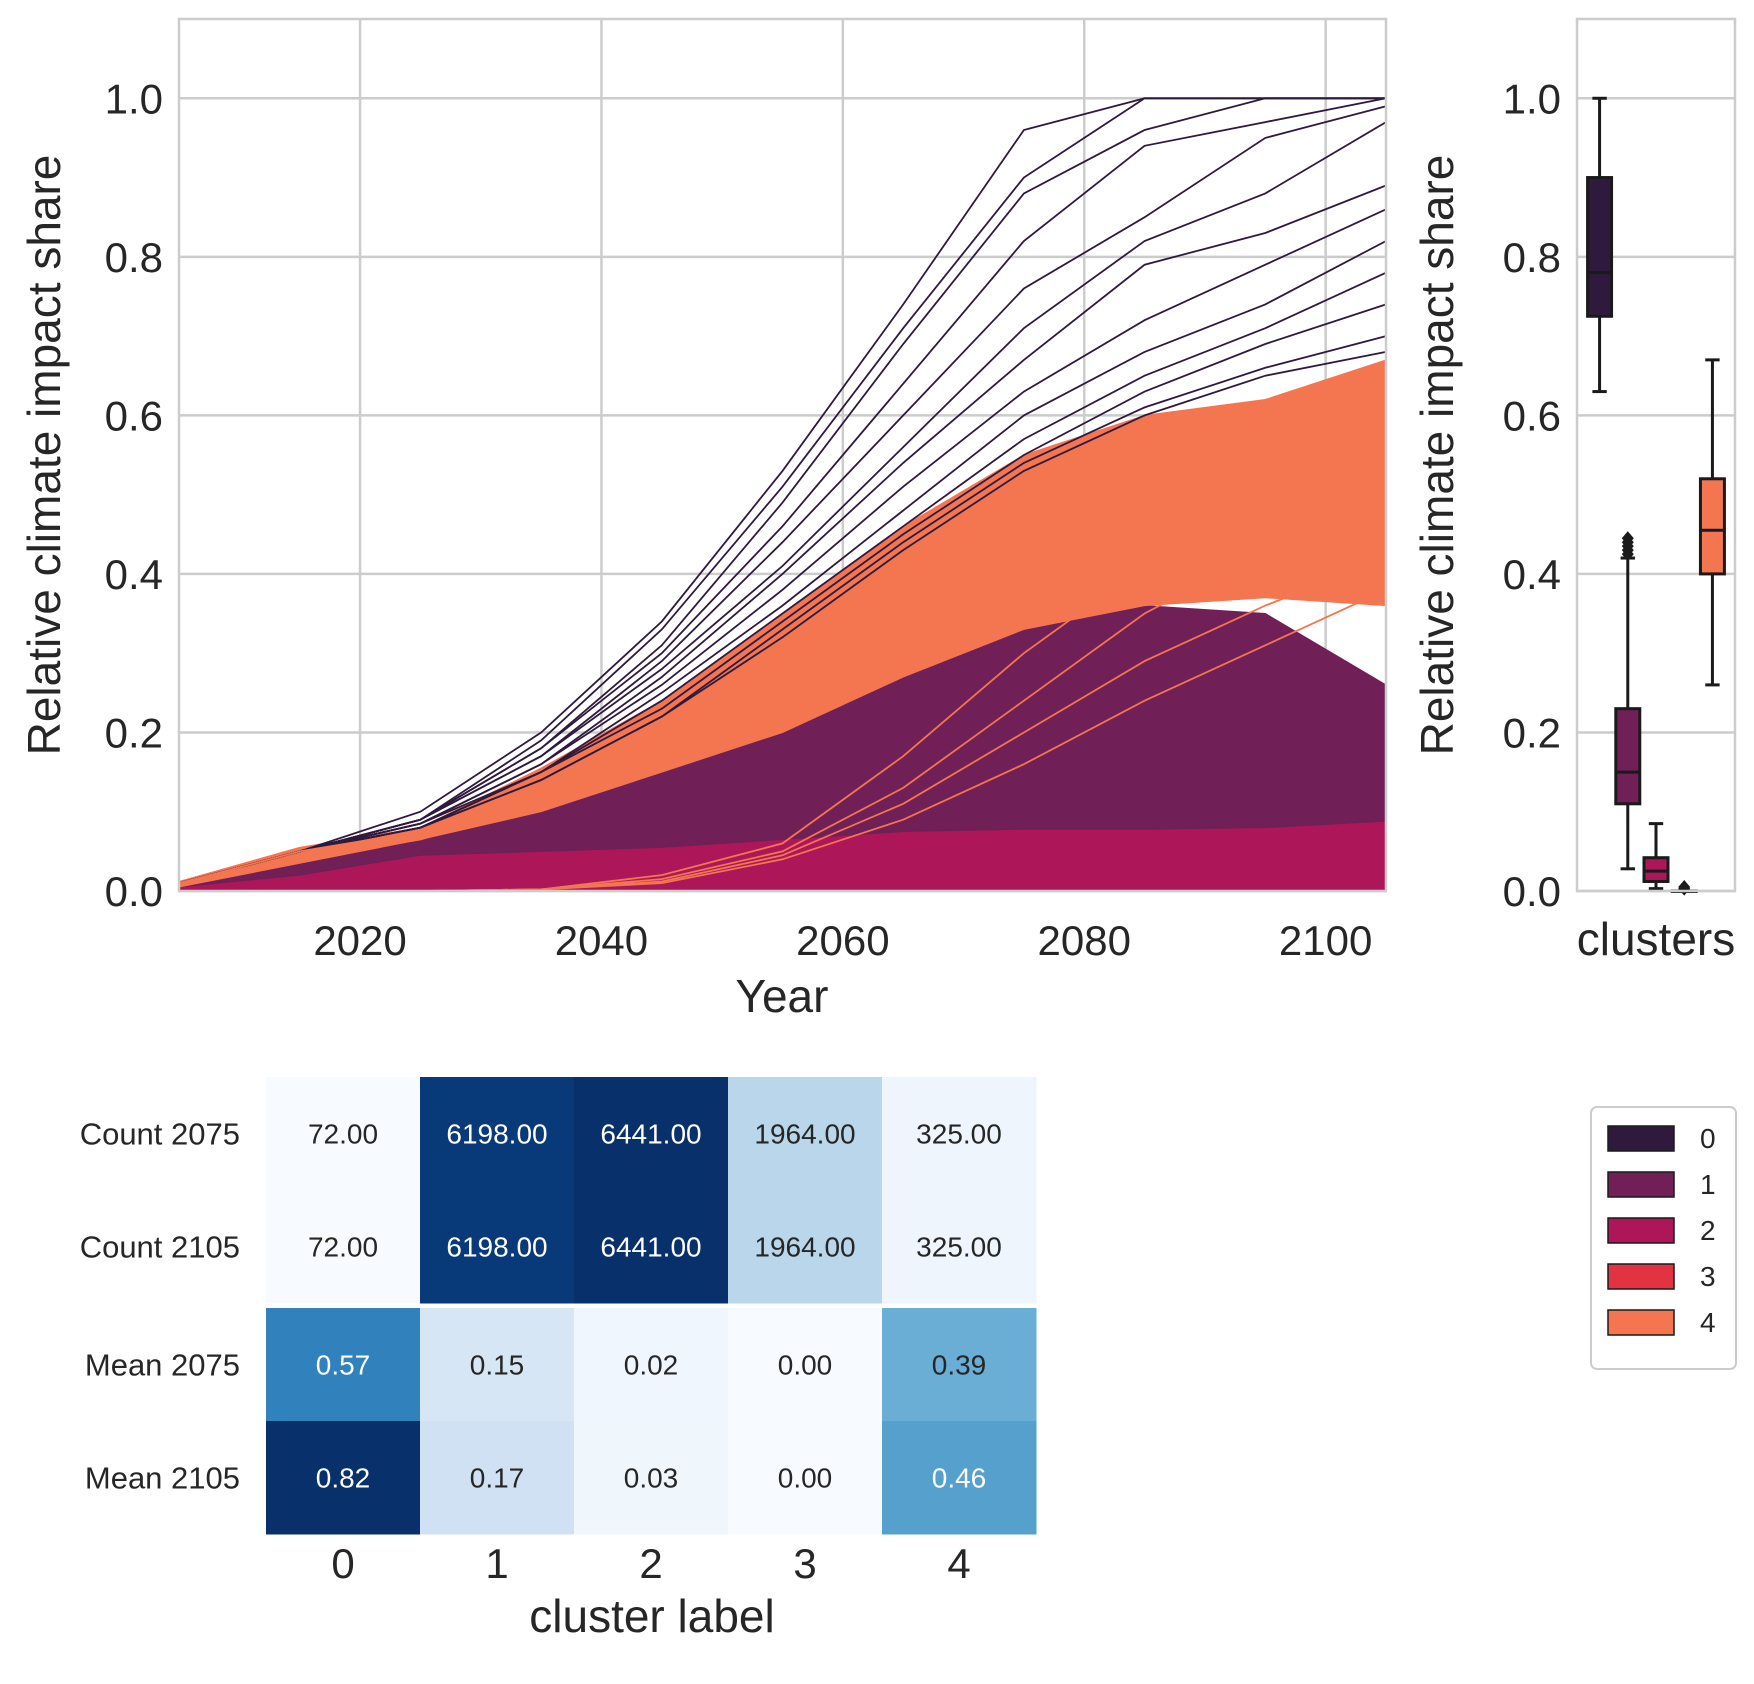 The width and height of the screenshot is (1754, 1684). Describe the element at coordinates (1532, 495) in the screenshot. I see `box-plot-tick-labels: 0.0 0.2 0.4 0.6 0.8 1.0` at that location.